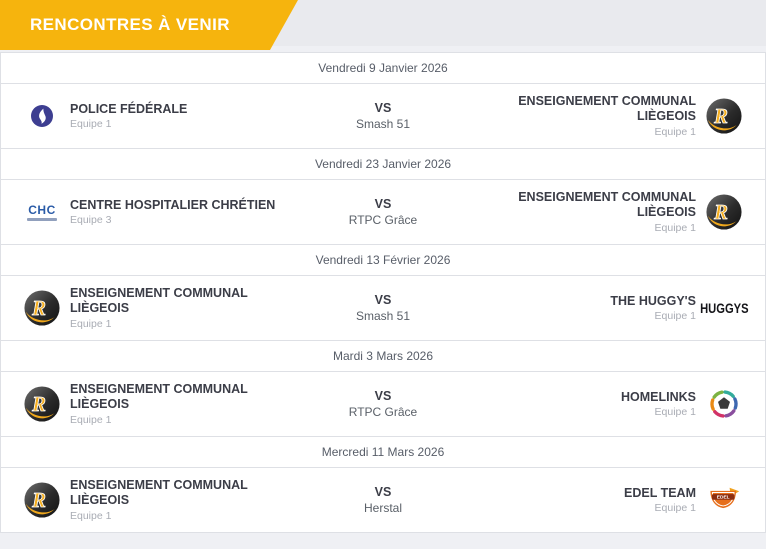 This screenshot has width=766, height=549. Describe the element at coordinates (658, 396) in the screenshot. I see `away-team-name: HOMELINKS` at that location.